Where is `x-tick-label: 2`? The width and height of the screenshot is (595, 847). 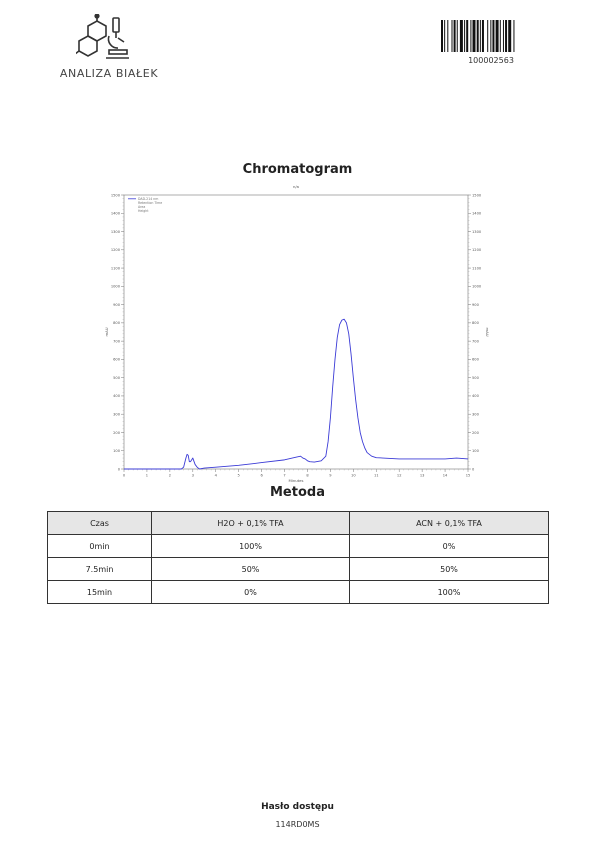
x-tick-label: 2 is located at coordinates (170, 476).